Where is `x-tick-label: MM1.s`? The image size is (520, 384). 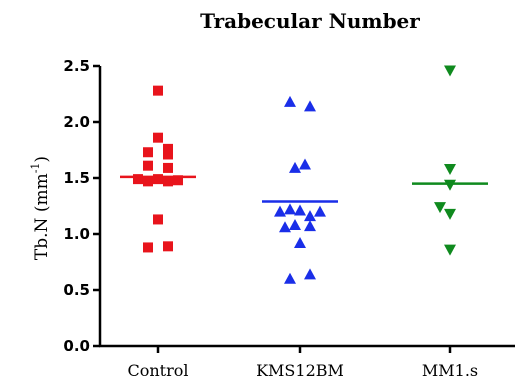
x-tick-label: MM1.s is located at coordinates (450, 370).